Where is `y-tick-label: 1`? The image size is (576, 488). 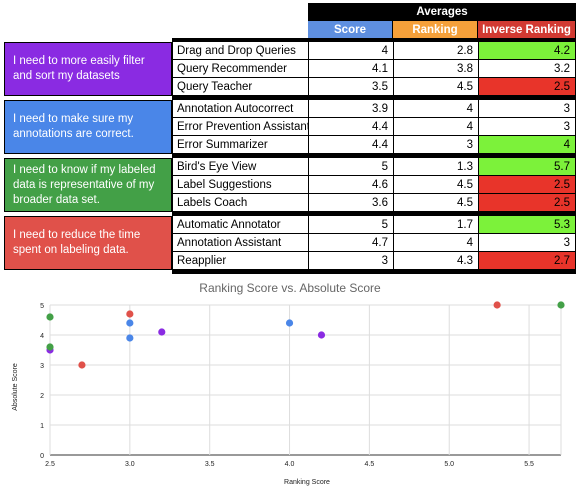
y-tick-label: 1 is located at coordinates (42, 426).